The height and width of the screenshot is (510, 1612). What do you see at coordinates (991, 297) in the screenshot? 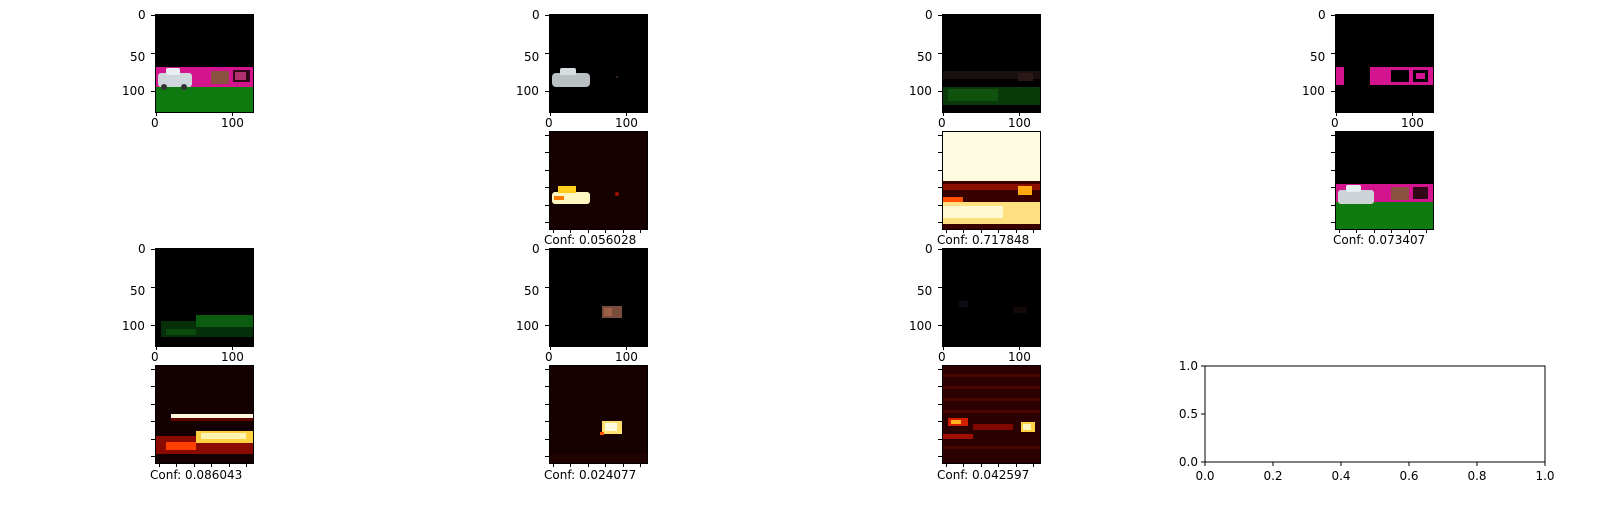
I see `slot-6-image` at bounding box center [991, 297].